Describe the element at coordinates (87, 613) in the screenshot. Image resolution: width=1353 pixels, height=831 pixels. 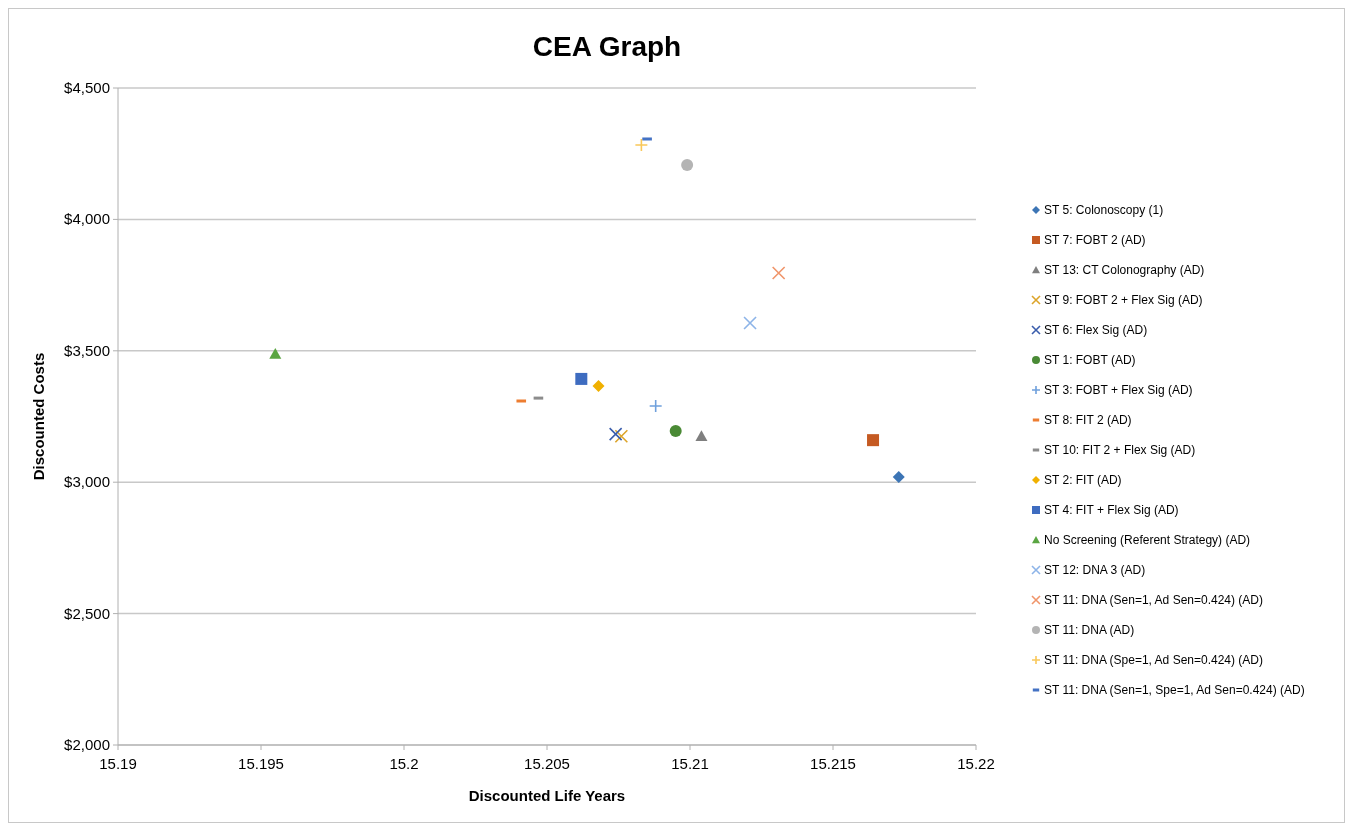
I see `y-tick-label: $2,500` at that location.